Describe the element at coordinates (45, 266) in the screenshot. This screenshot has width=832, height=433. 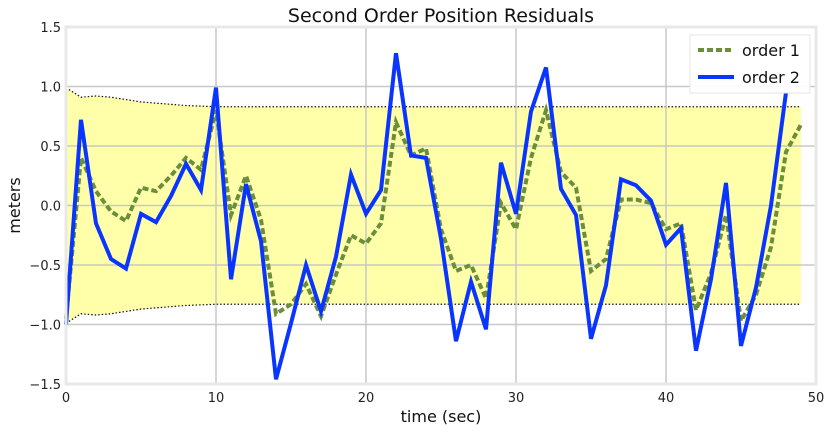
I see `y-tick-label: −0.5` at that location.